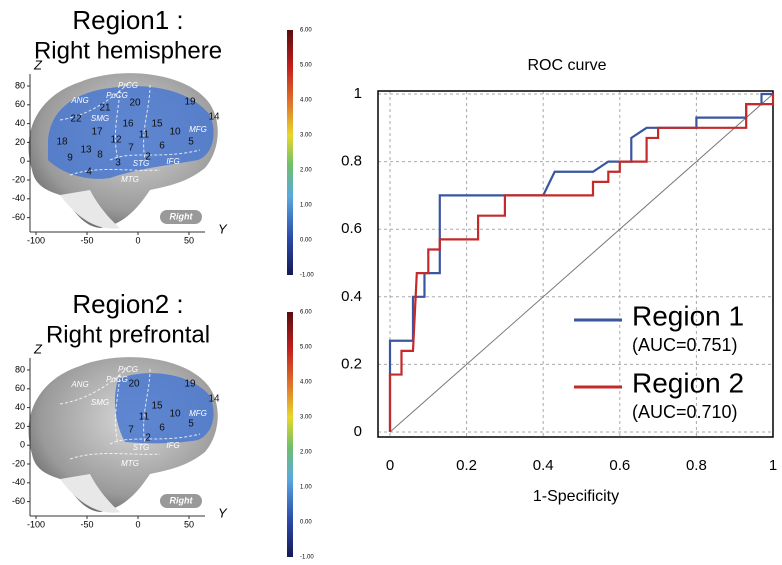  I want to click on panel-subtitle: Right hemisphere, so click(128, 50).